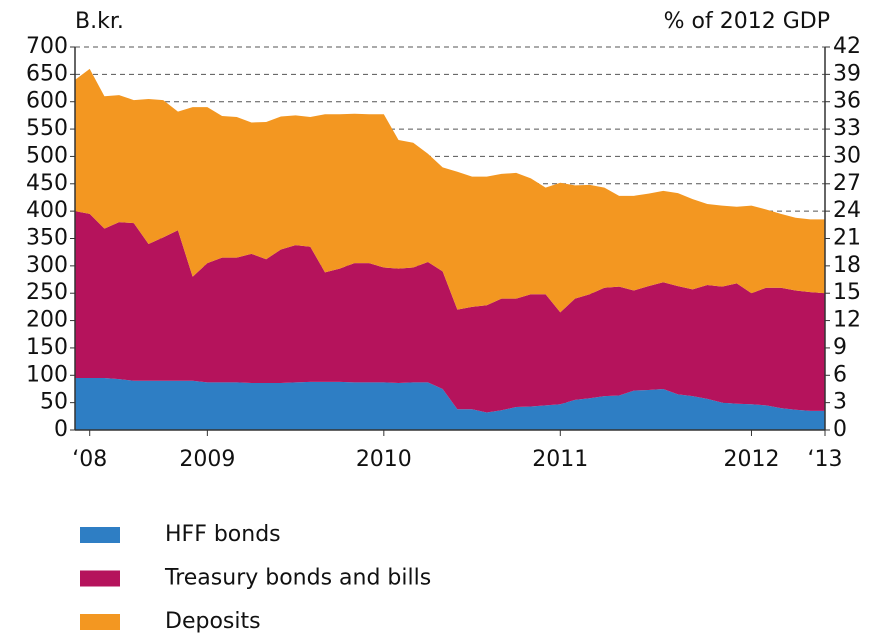 The width and height of the screenshot is (875, 640). Describe the element at coordinates (560, 459) in the screenshot. I see `x-tick-label: 2011` at that location.